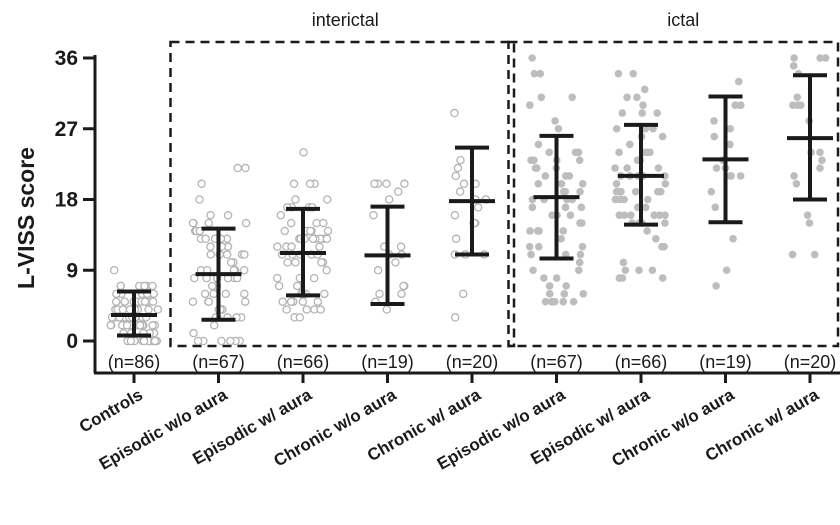  Describe the element at coordinates (72, 341) in the screenshot. I see `y-tick-label: 0` at that location.